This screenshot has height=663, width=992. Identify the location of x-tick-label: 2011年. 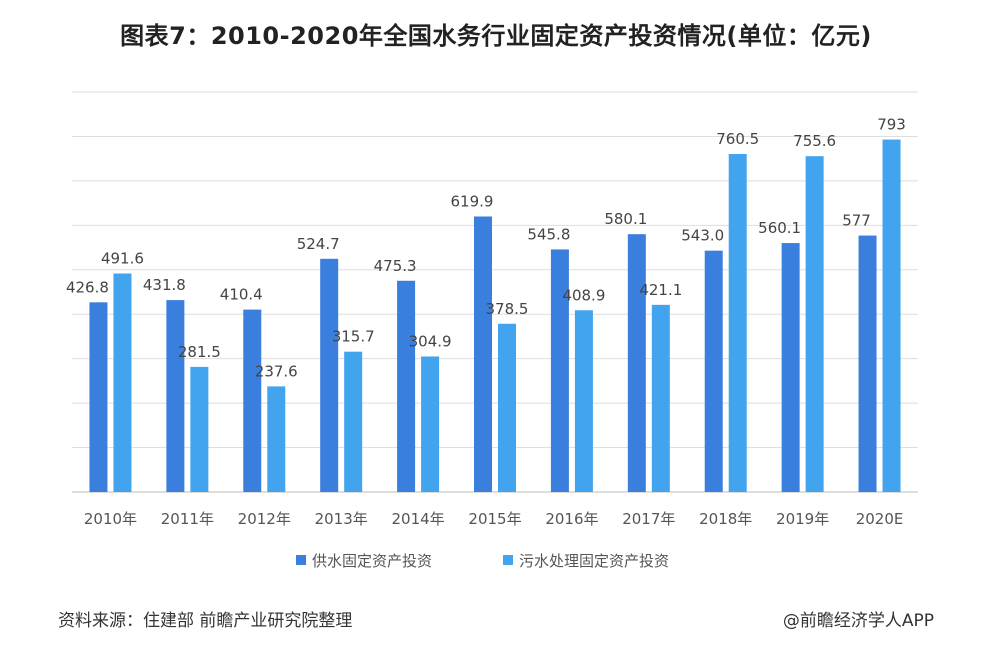
(187, 519).